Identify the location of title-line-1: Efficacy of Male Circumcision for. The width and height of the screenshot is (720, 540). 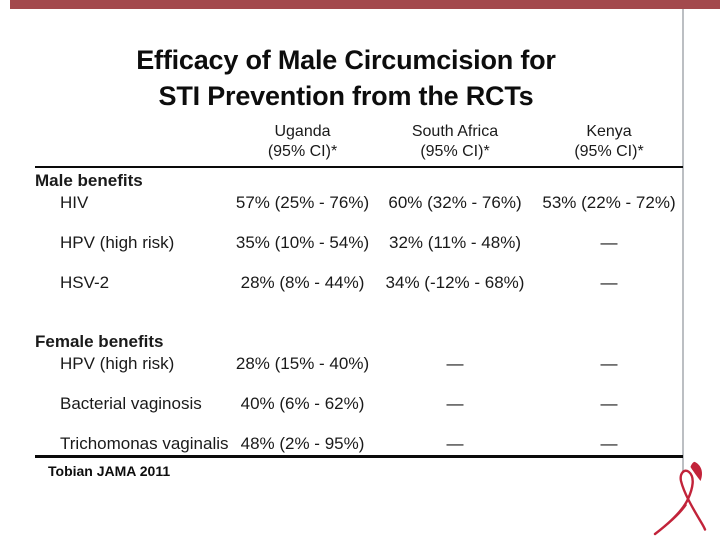
(346, 60).